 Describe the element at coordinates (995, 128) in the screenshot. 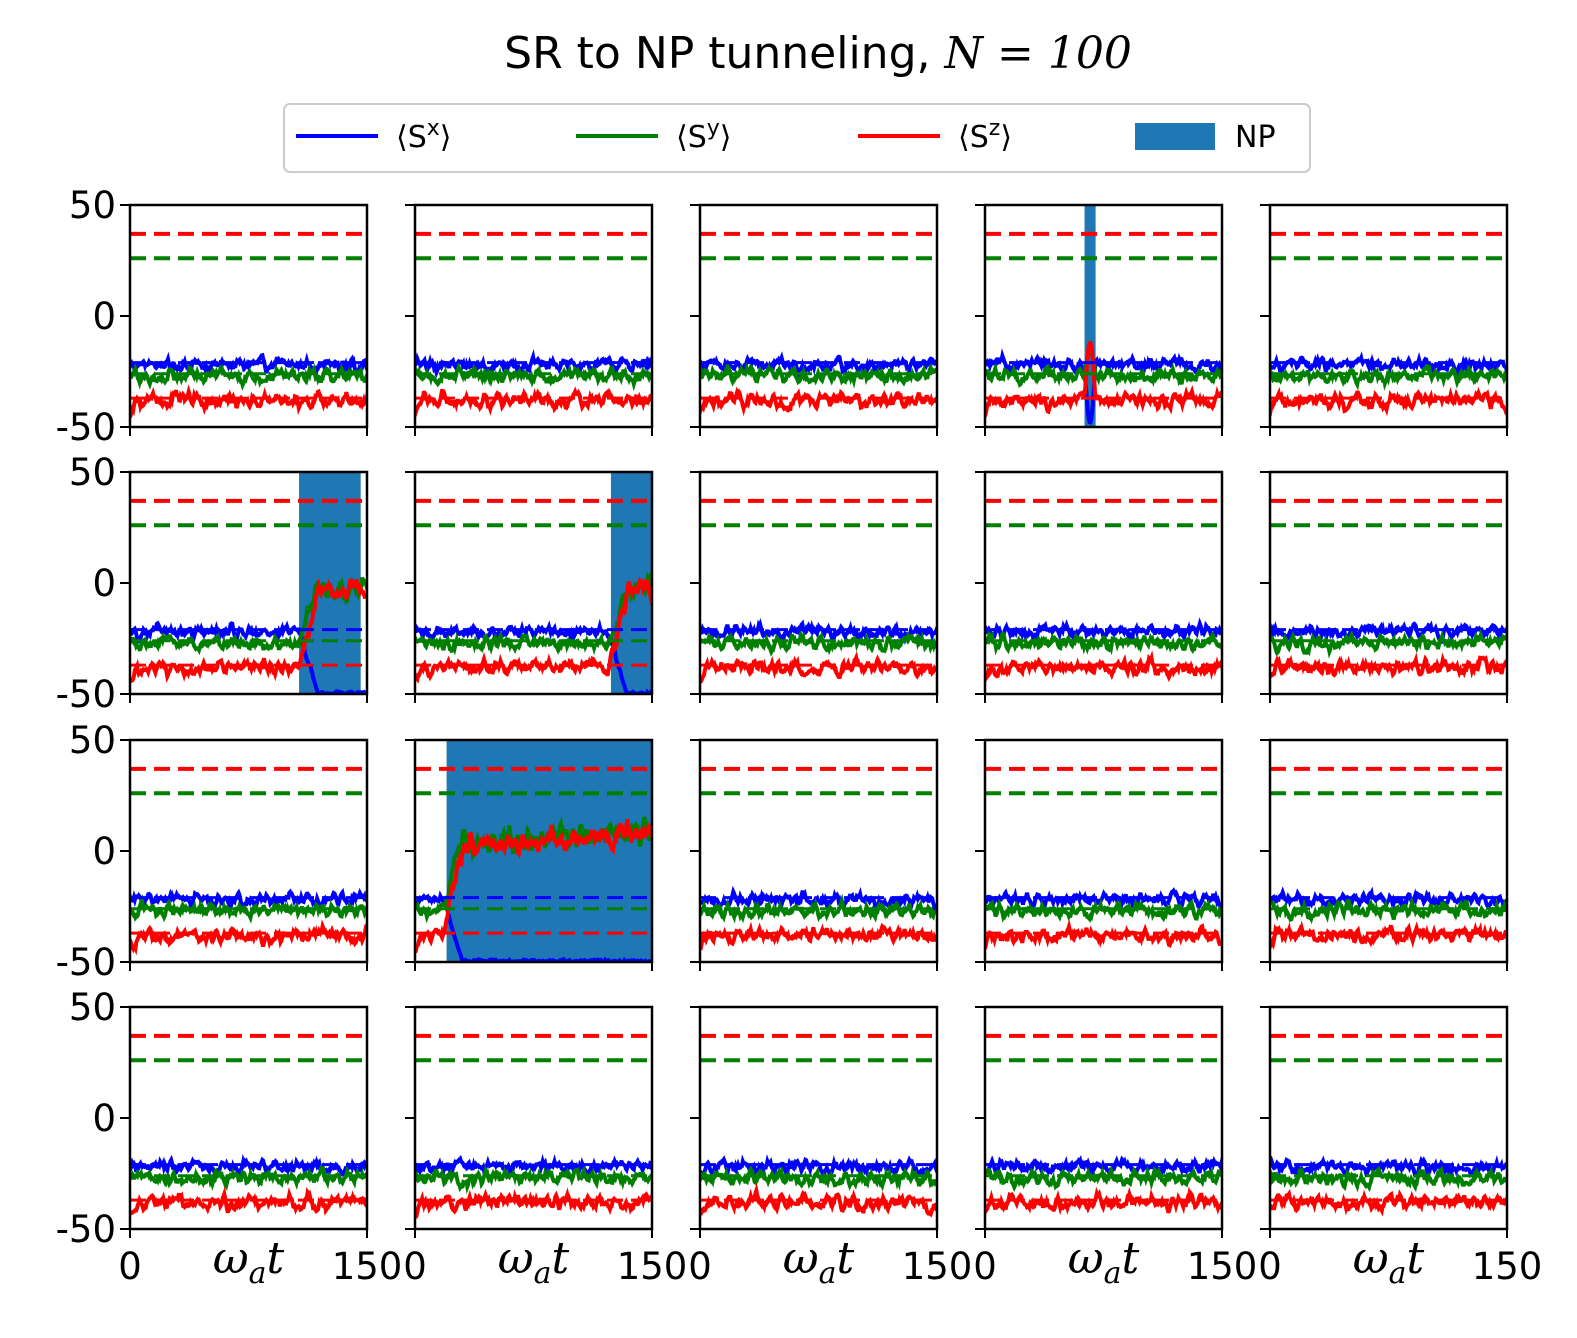

I see `legend-label-sup: z` at that location.